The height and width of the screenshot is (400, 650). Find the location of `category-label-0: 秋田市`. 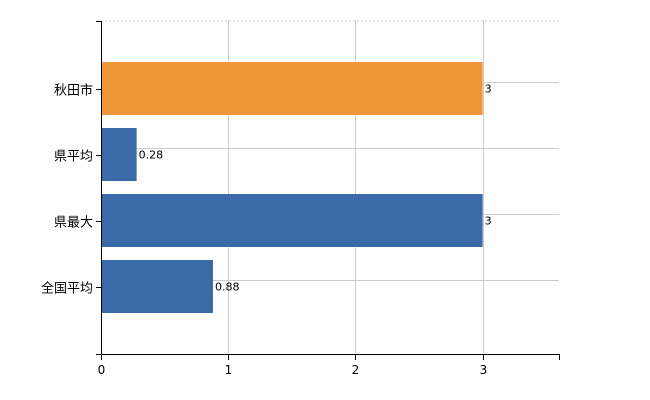

category-label-0: 秋田市 is located at coordinates (73, 91).